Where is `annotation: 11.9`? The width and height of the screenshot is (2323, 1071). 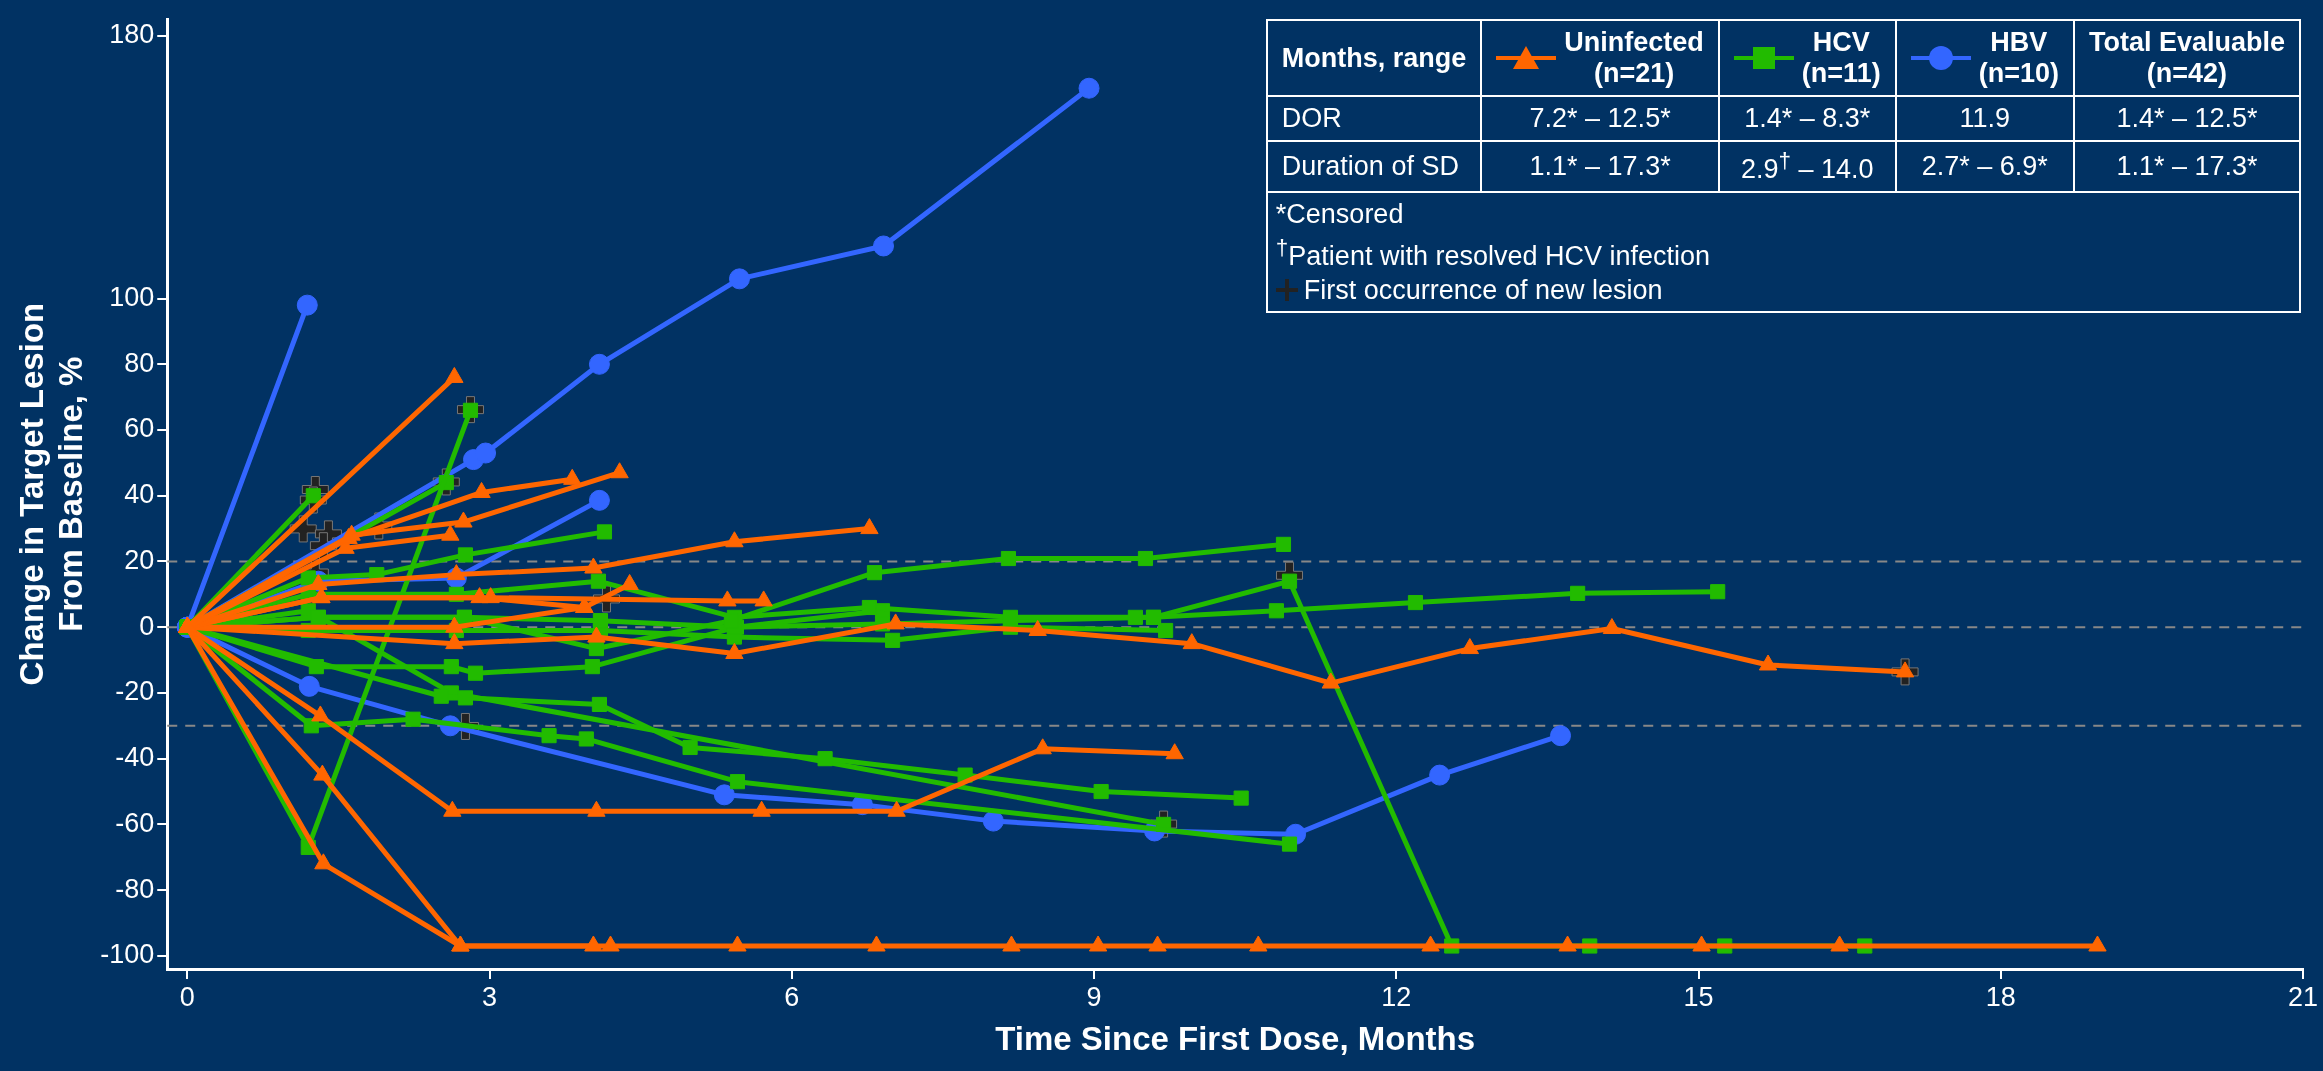
annotation: 11.9 is located at coordinates (1984, 119).